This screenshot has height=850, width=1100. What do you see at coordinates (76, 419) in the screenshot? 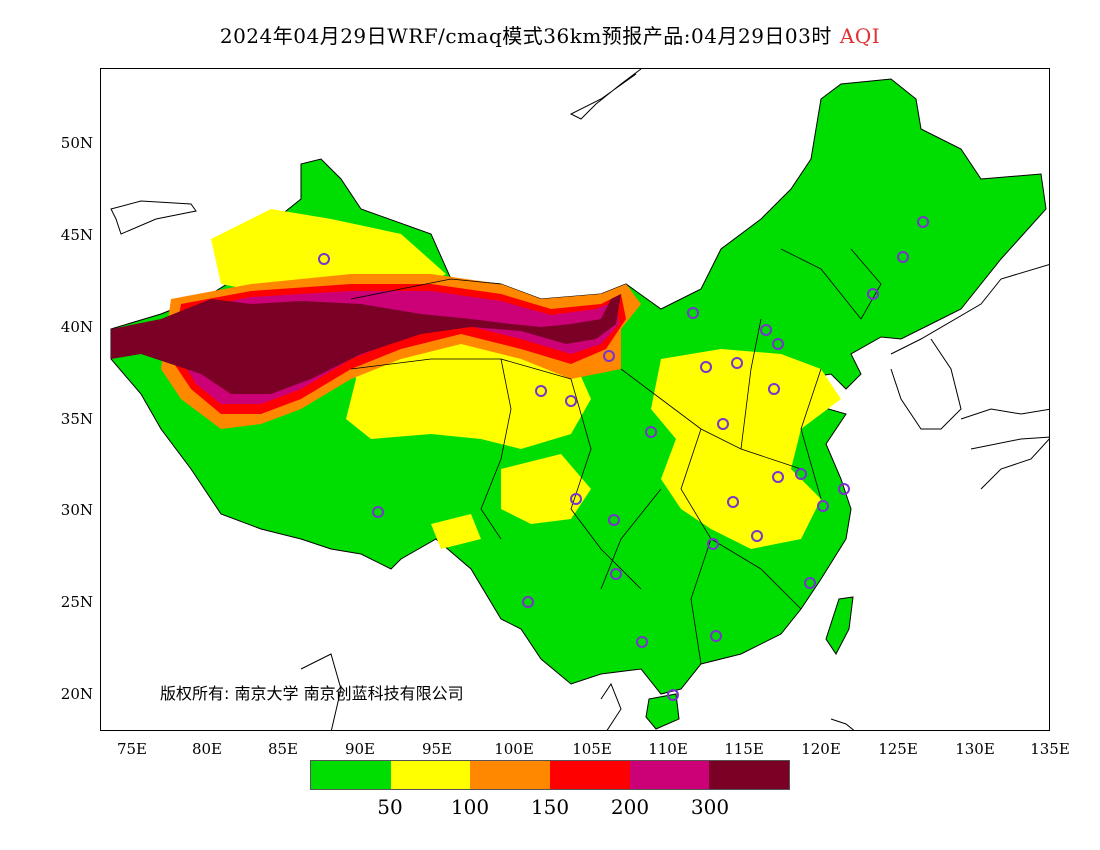
I see `y-tick-35n: 35N` at bounding box center [76, 419].